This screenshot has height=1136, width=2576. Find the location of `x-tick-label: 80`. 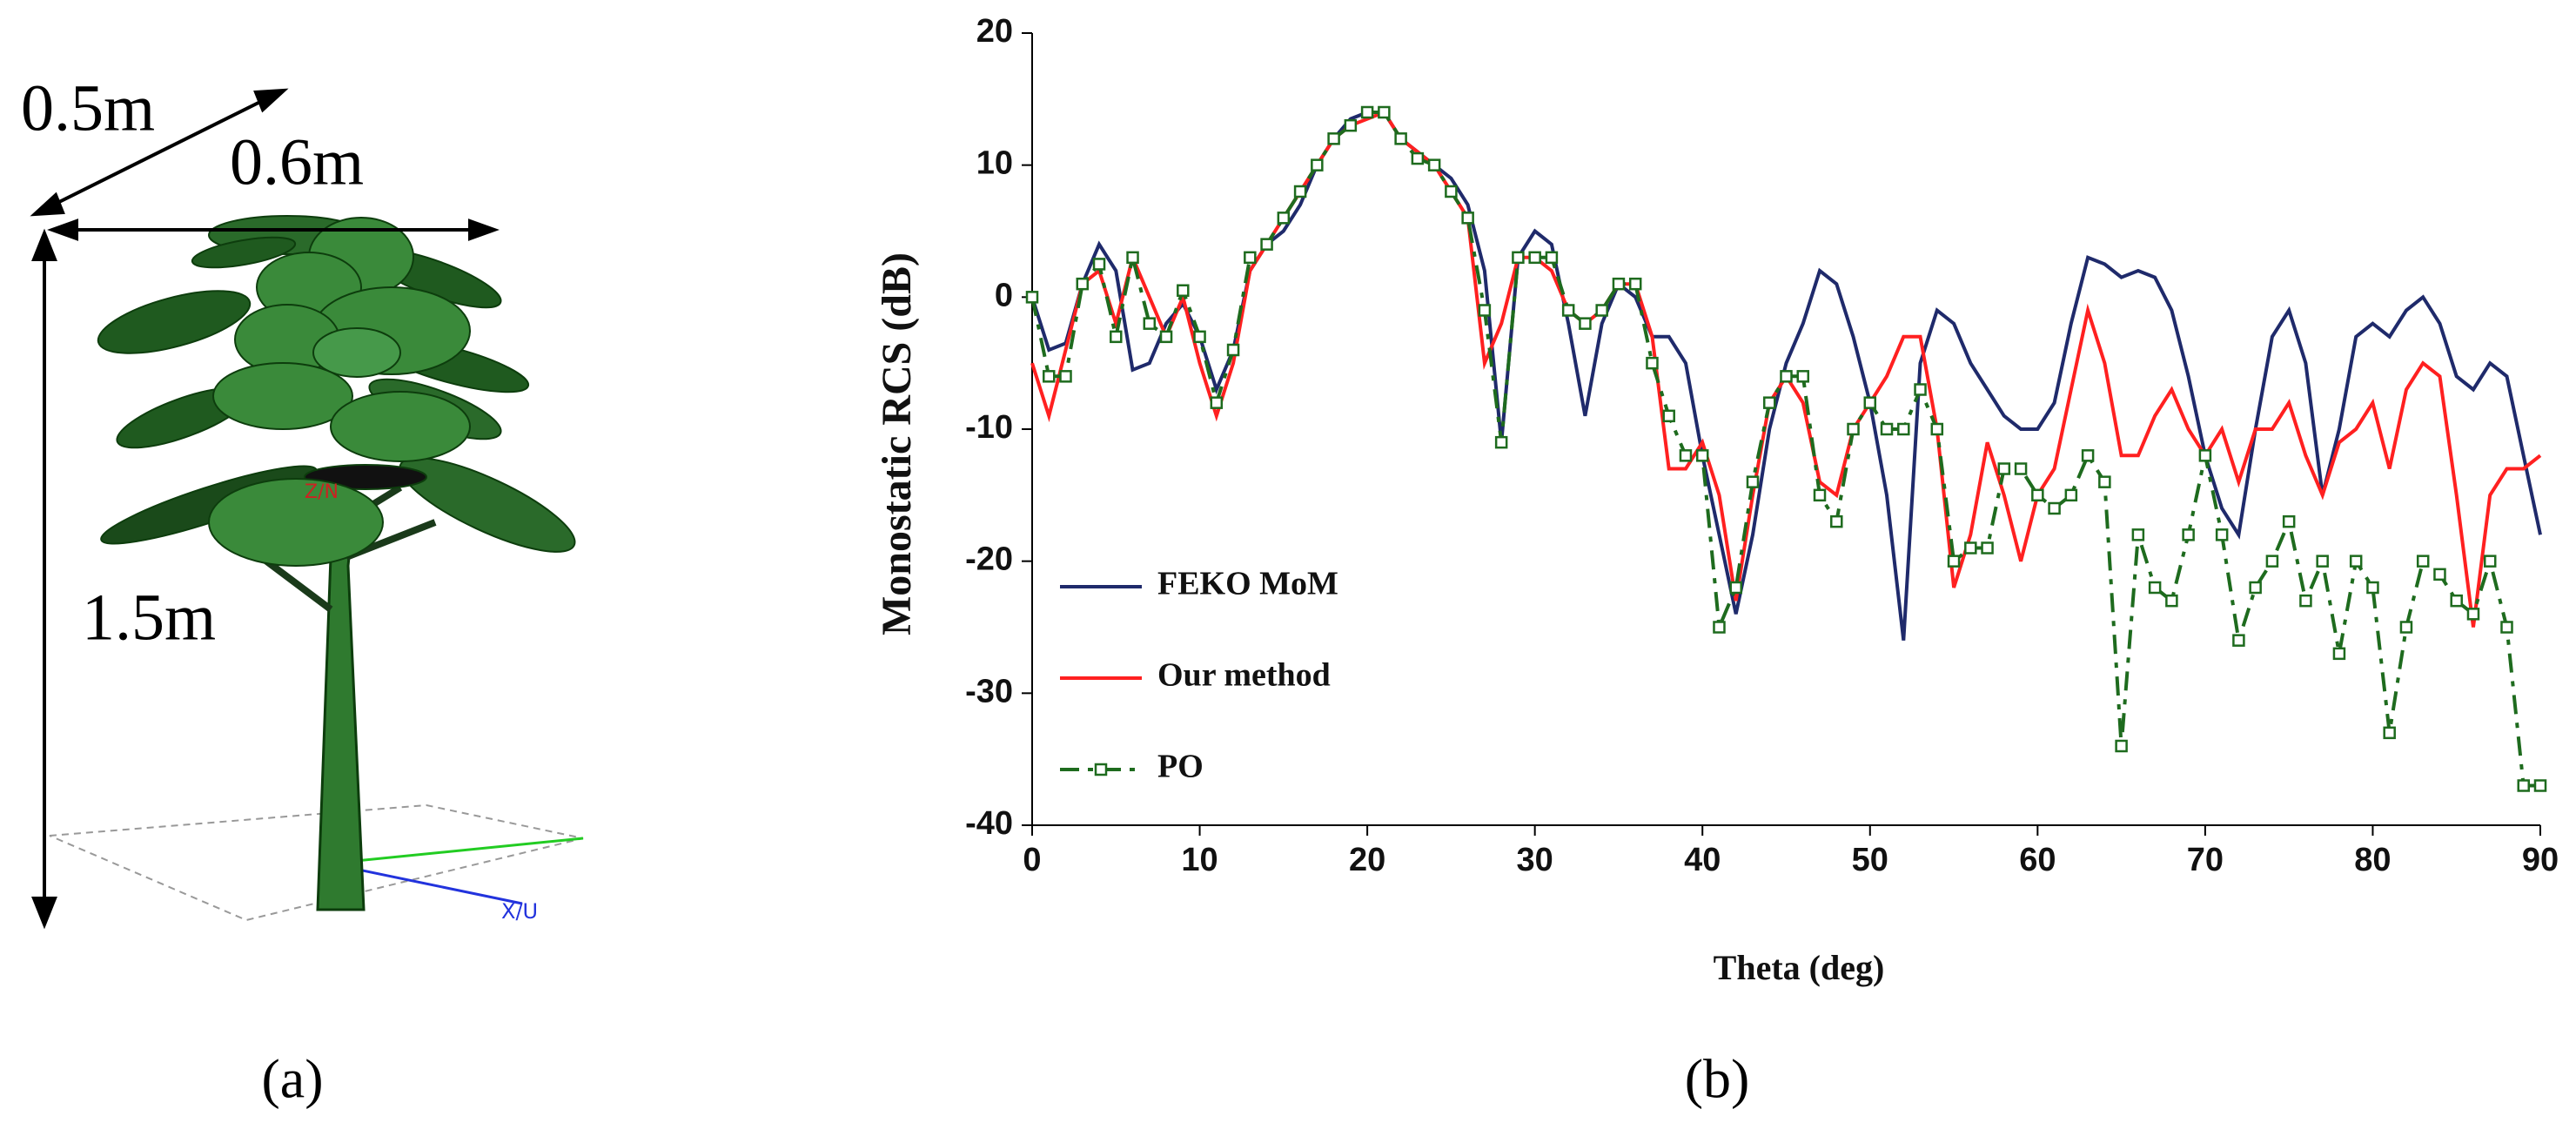

x-tick-label: 80 is located at coordinates (2372, 860).